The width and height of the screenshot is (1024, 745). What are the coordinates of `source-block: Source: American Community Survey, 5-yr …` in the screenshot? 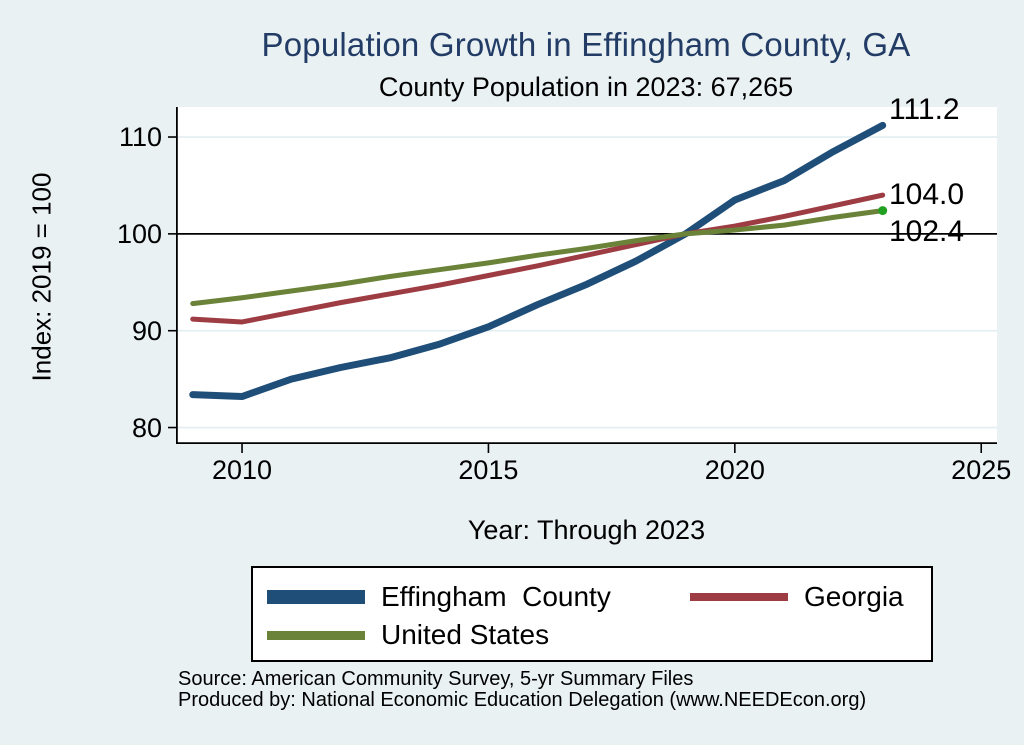 It's located at (578, 690).